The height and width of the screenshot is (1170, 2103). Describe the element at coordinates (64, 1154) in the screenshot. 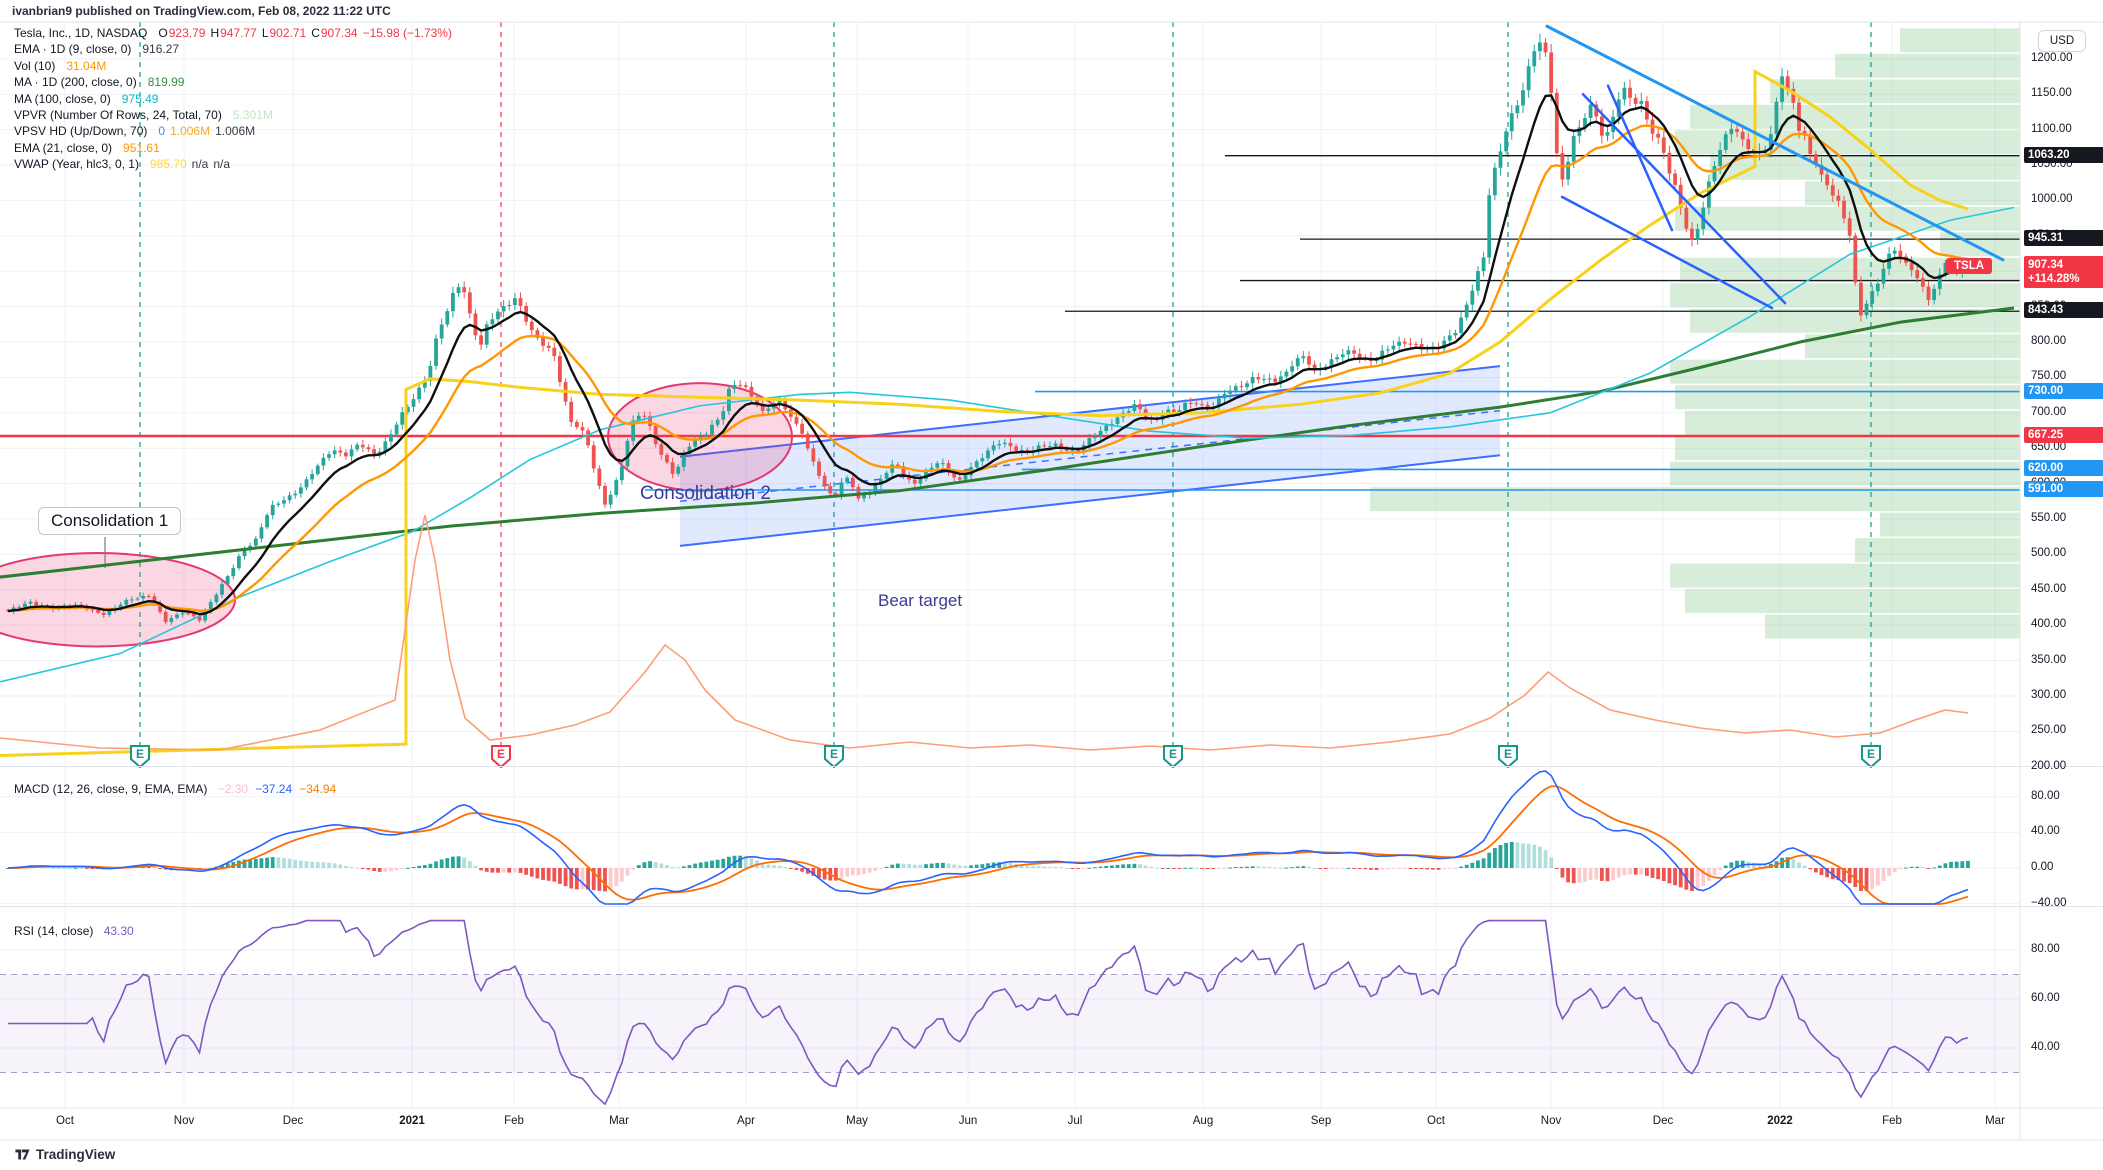

I see `tradingview-logo: TradingView` at that location.